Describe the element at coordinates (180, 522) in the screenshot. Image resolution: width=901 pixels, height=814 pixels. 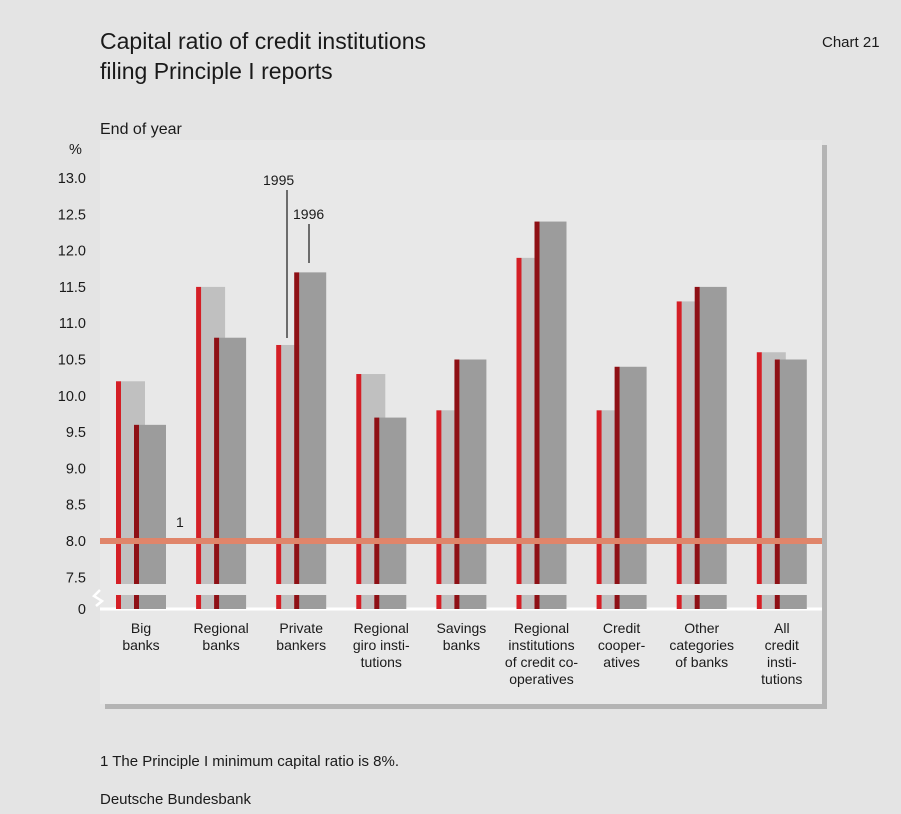
I see `reference-line-label: 1` at that location.